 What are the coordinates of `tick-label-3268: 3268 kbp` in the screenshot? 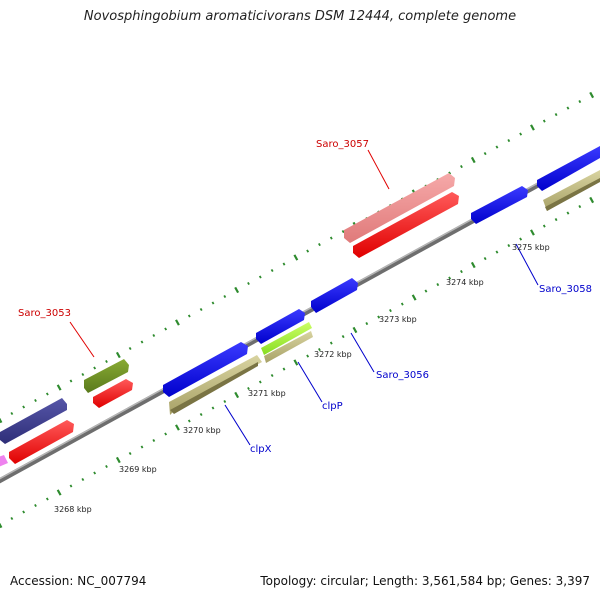 It's located at (73, 509).